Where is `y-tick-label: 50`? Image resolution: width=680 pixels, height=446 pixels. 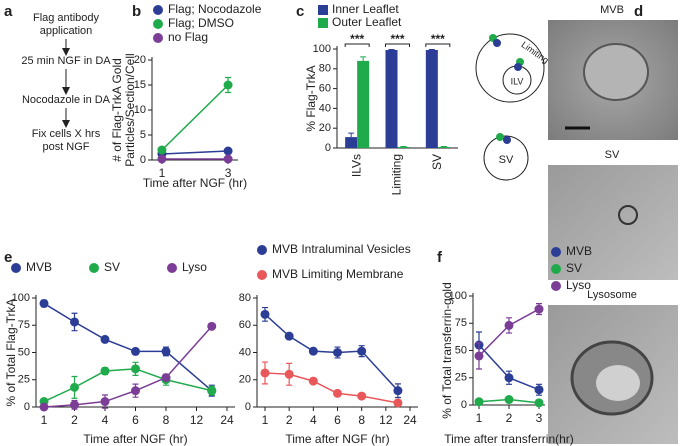 y-tick-label: 50 is located at coordinates (24, 352).